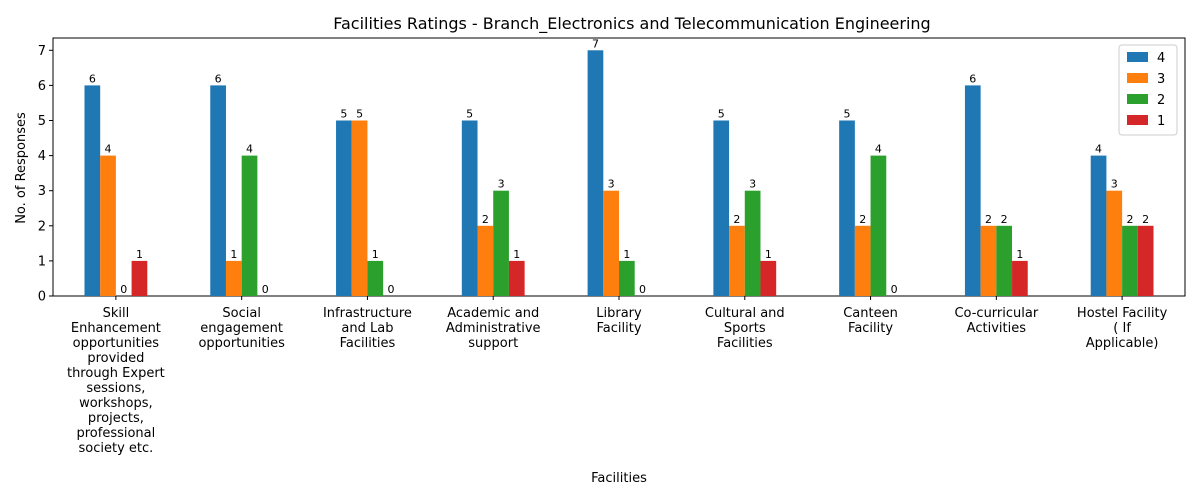  What do you see at coordinates (115, 358) in the screenshot?
I see `x-tick-label-line: provided` at bounding box center [115, 358].